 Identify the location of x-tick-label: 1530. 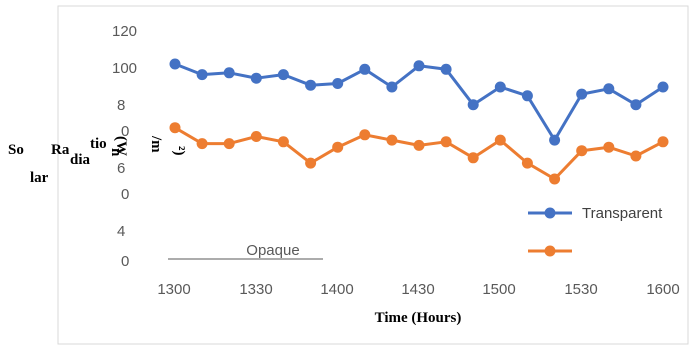
(580, 289).